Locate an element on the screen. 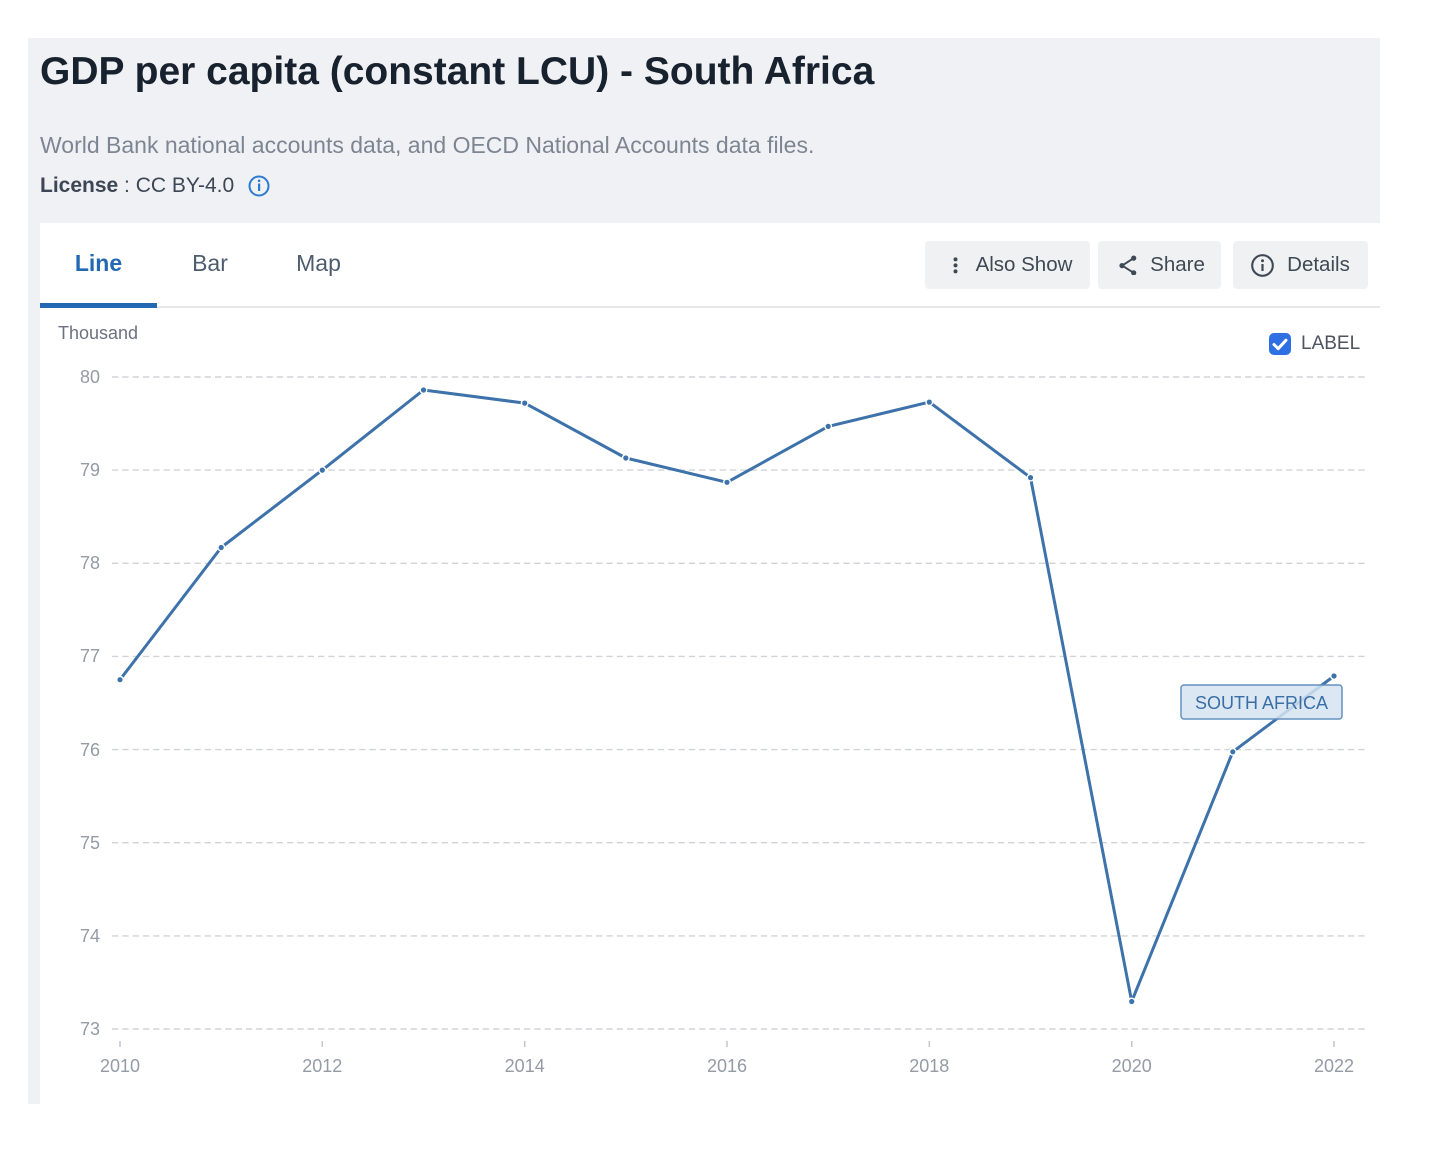  svg-text: 2018 is located at coordinates (929, 1066).